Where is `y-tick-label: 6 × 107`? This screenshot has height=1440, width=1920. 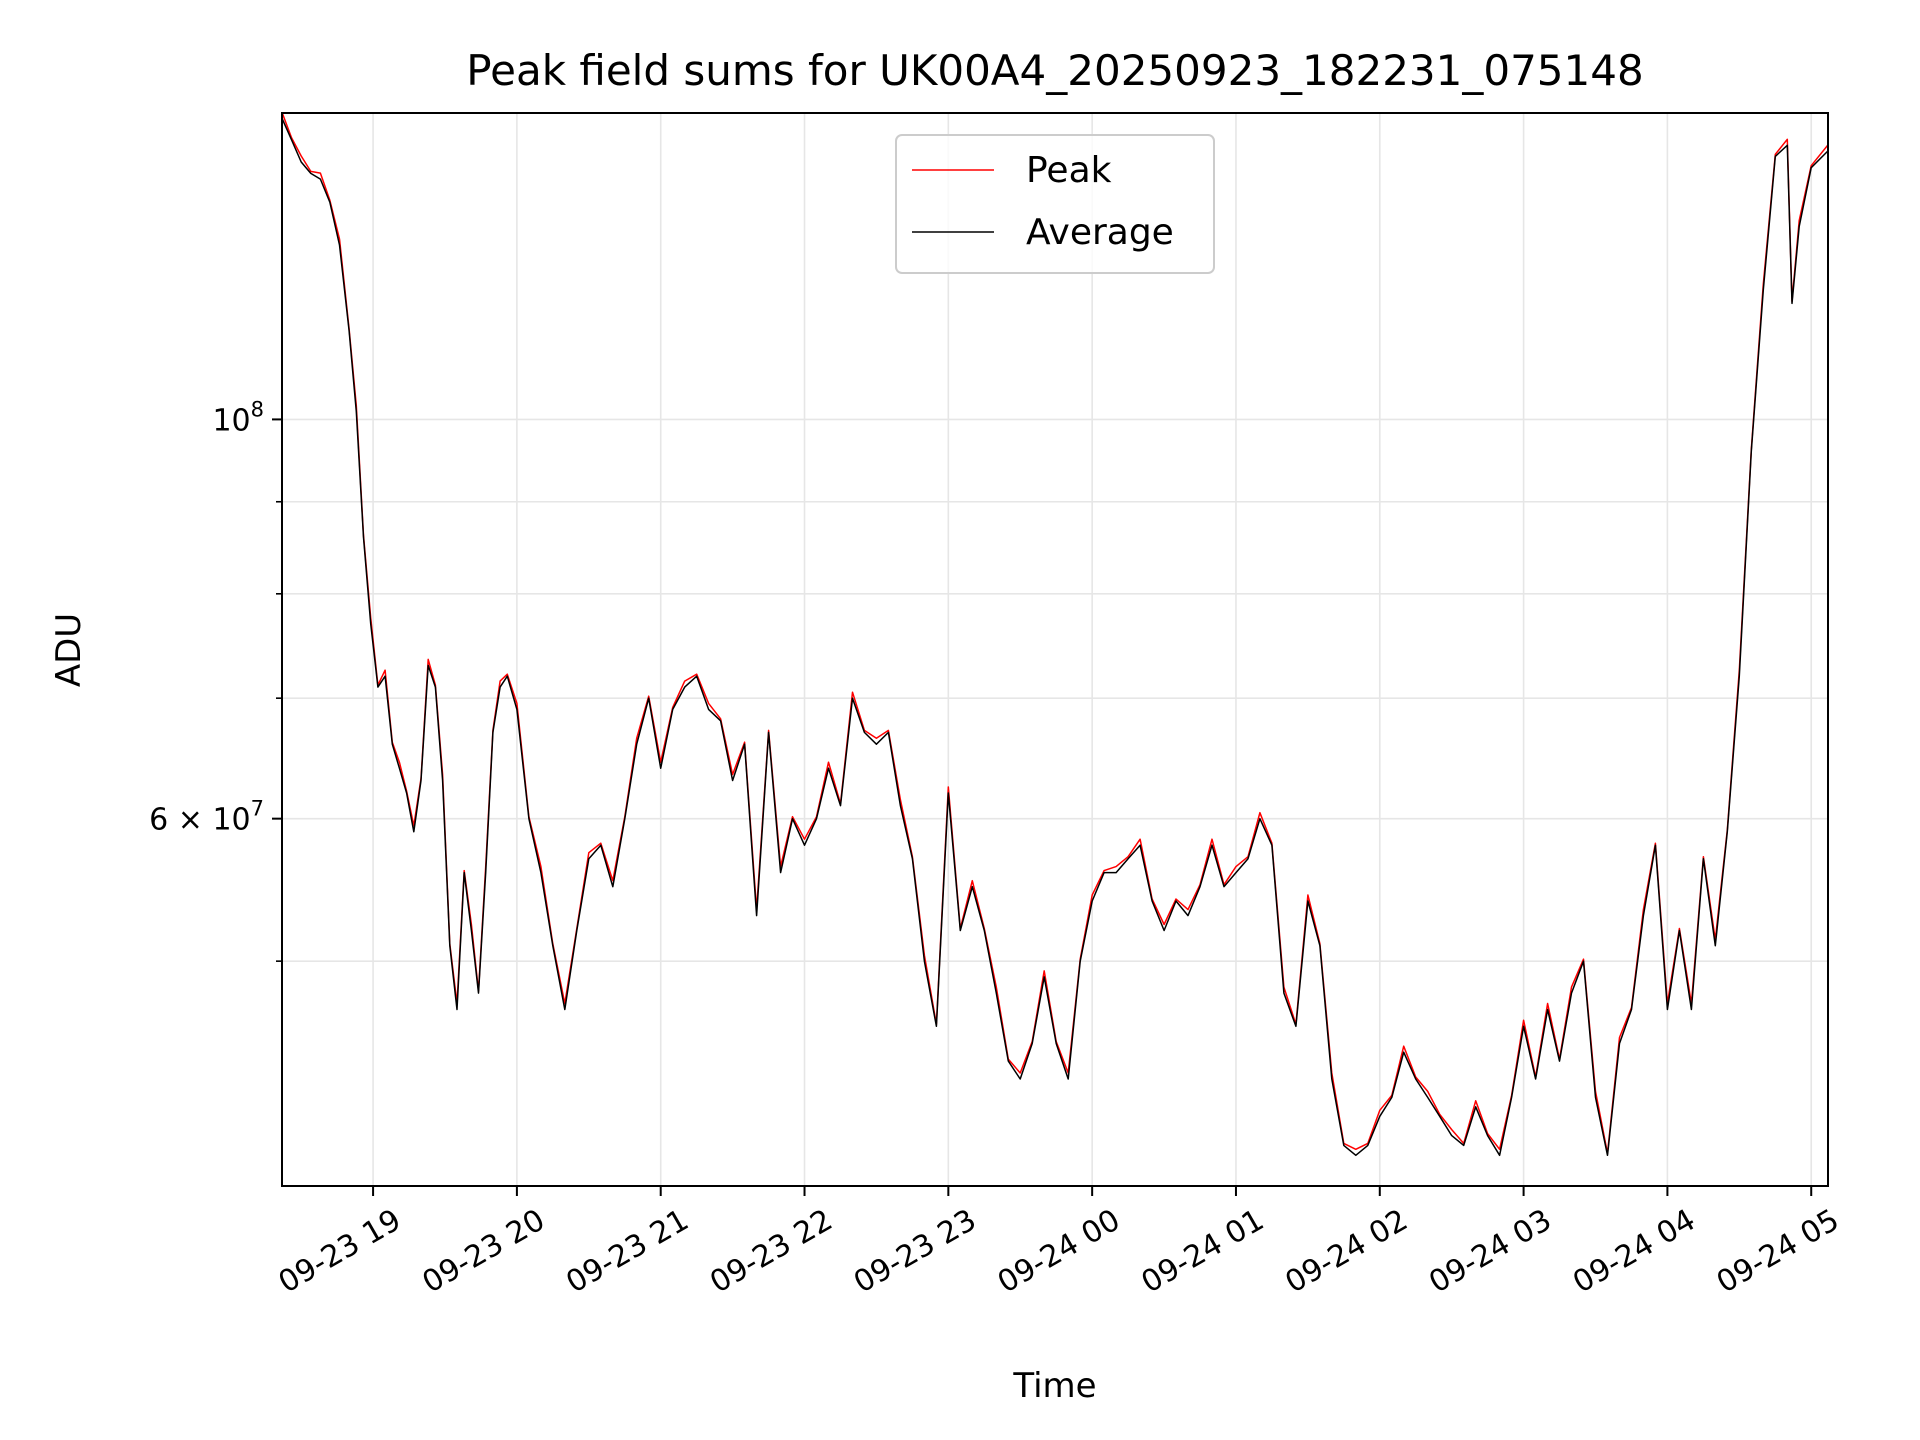
y-tick-label: 6 × 107 is located at coordinates (206, 817).